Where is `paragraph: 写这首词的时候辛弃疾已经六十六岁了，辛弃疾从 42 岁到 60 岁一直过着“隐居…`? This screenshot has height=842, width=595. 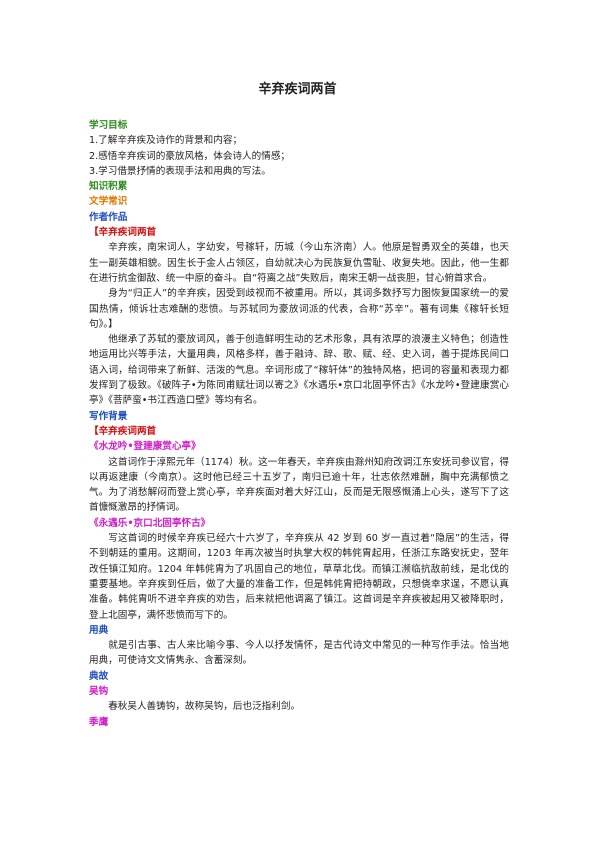
paragraph: 写这首词的时候辛弃疾已经六十六岁了，辛弃疾从 42 岁到 60 岁一直过着“隐居… is located at coordinates (299, 577).